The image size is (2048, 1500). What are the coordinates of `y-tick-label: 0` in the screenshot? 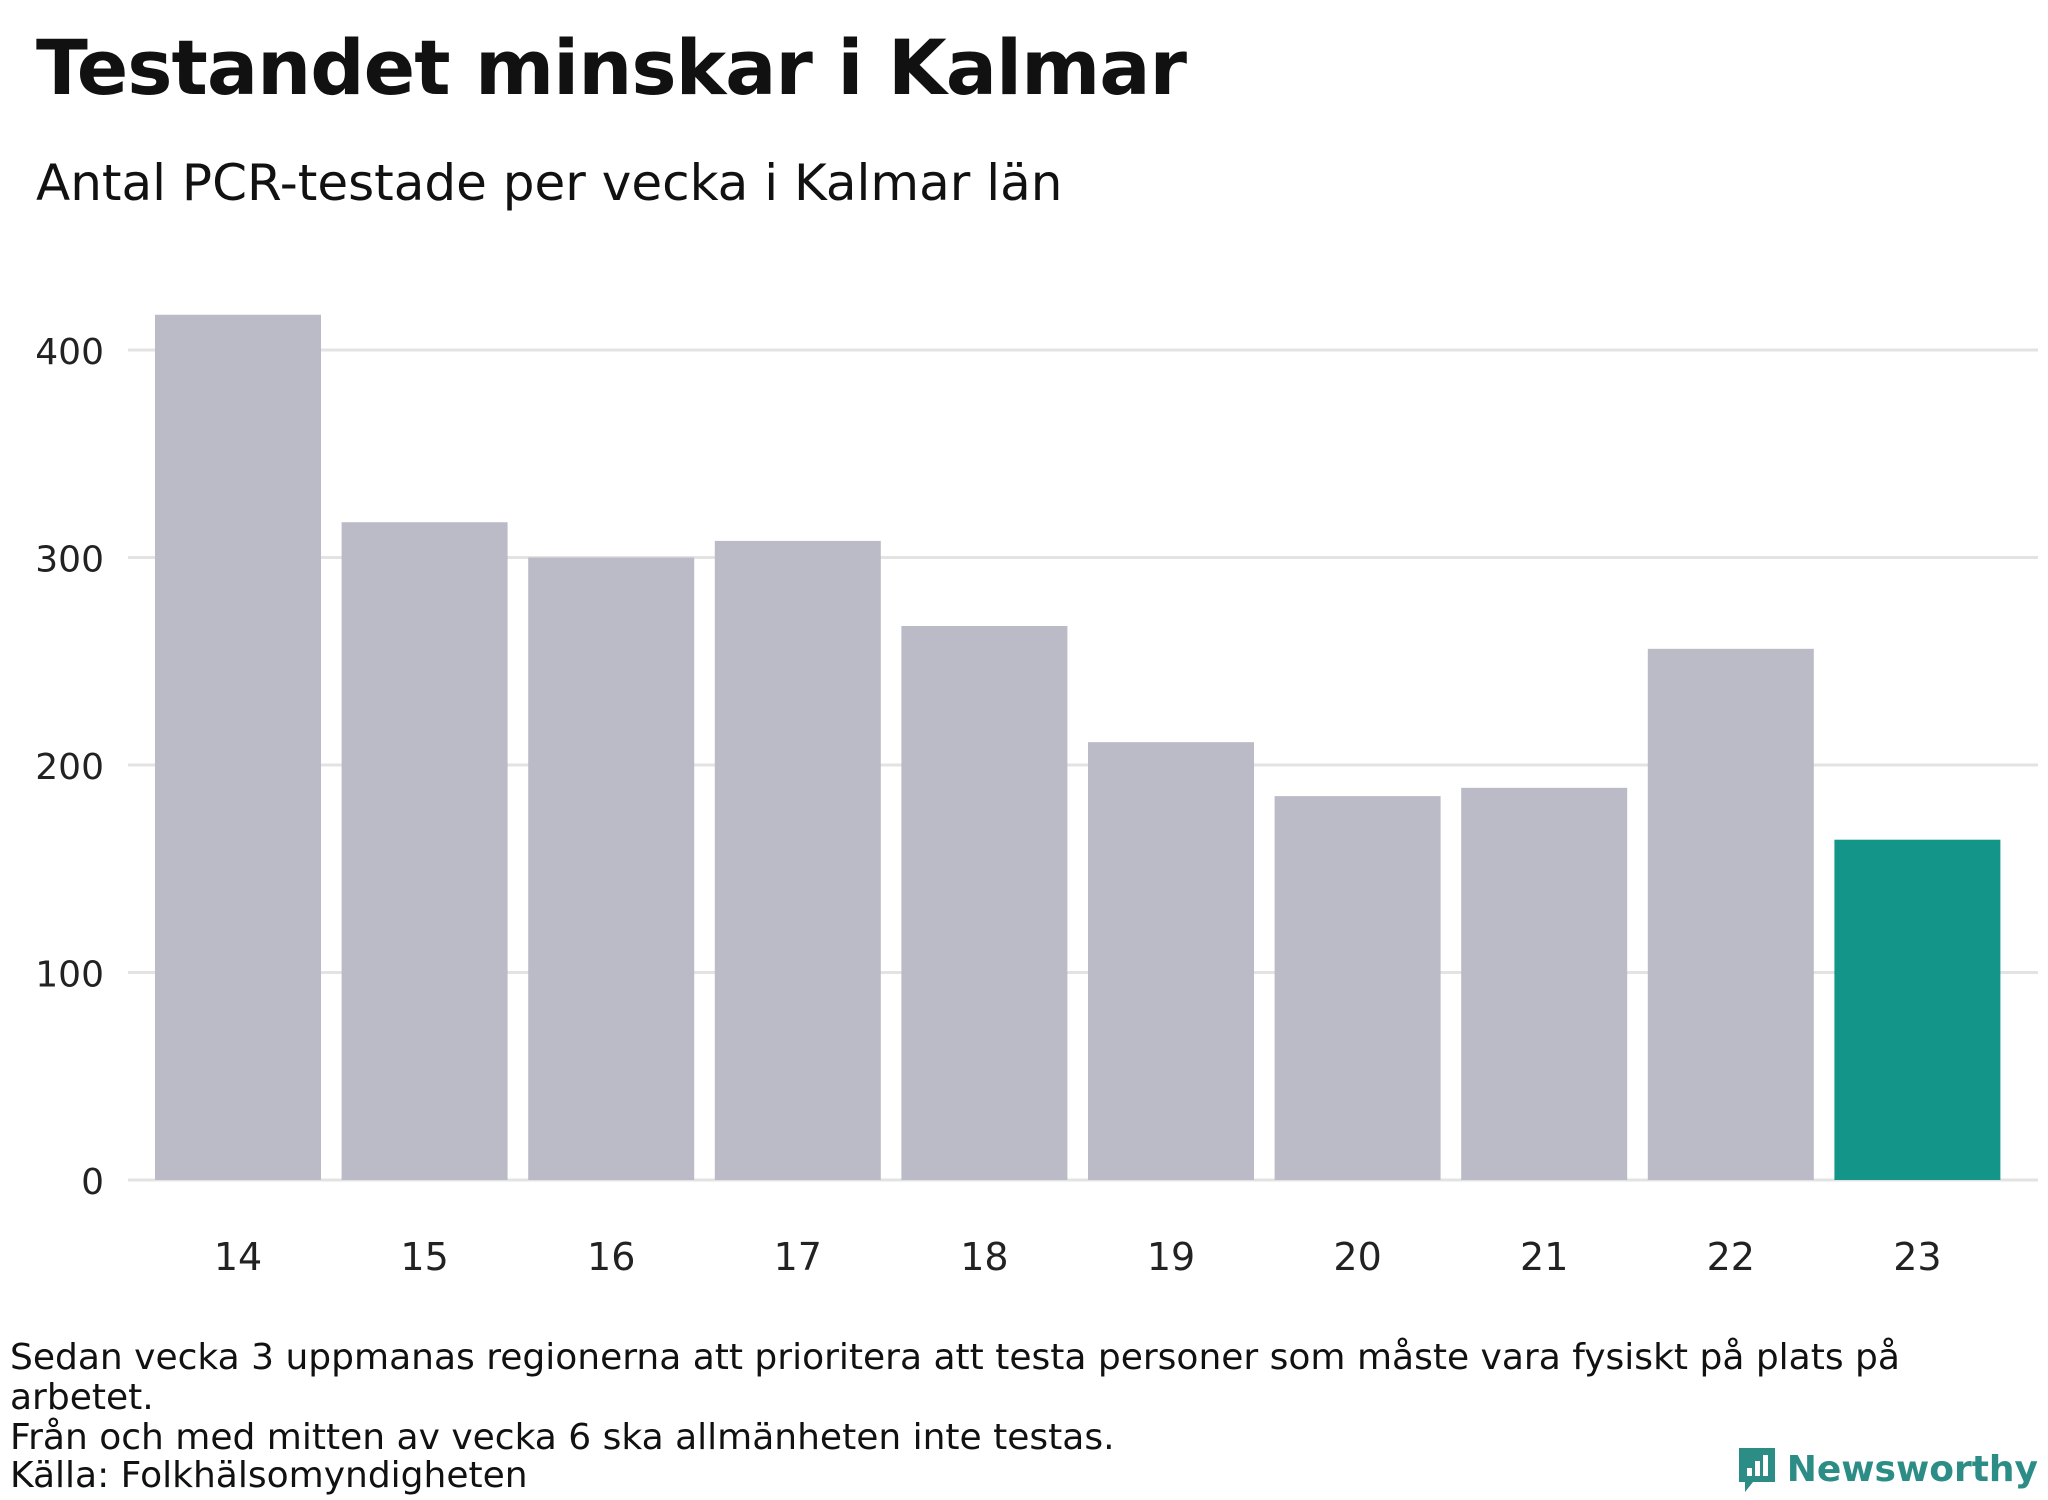 It's located at (92, 1182).